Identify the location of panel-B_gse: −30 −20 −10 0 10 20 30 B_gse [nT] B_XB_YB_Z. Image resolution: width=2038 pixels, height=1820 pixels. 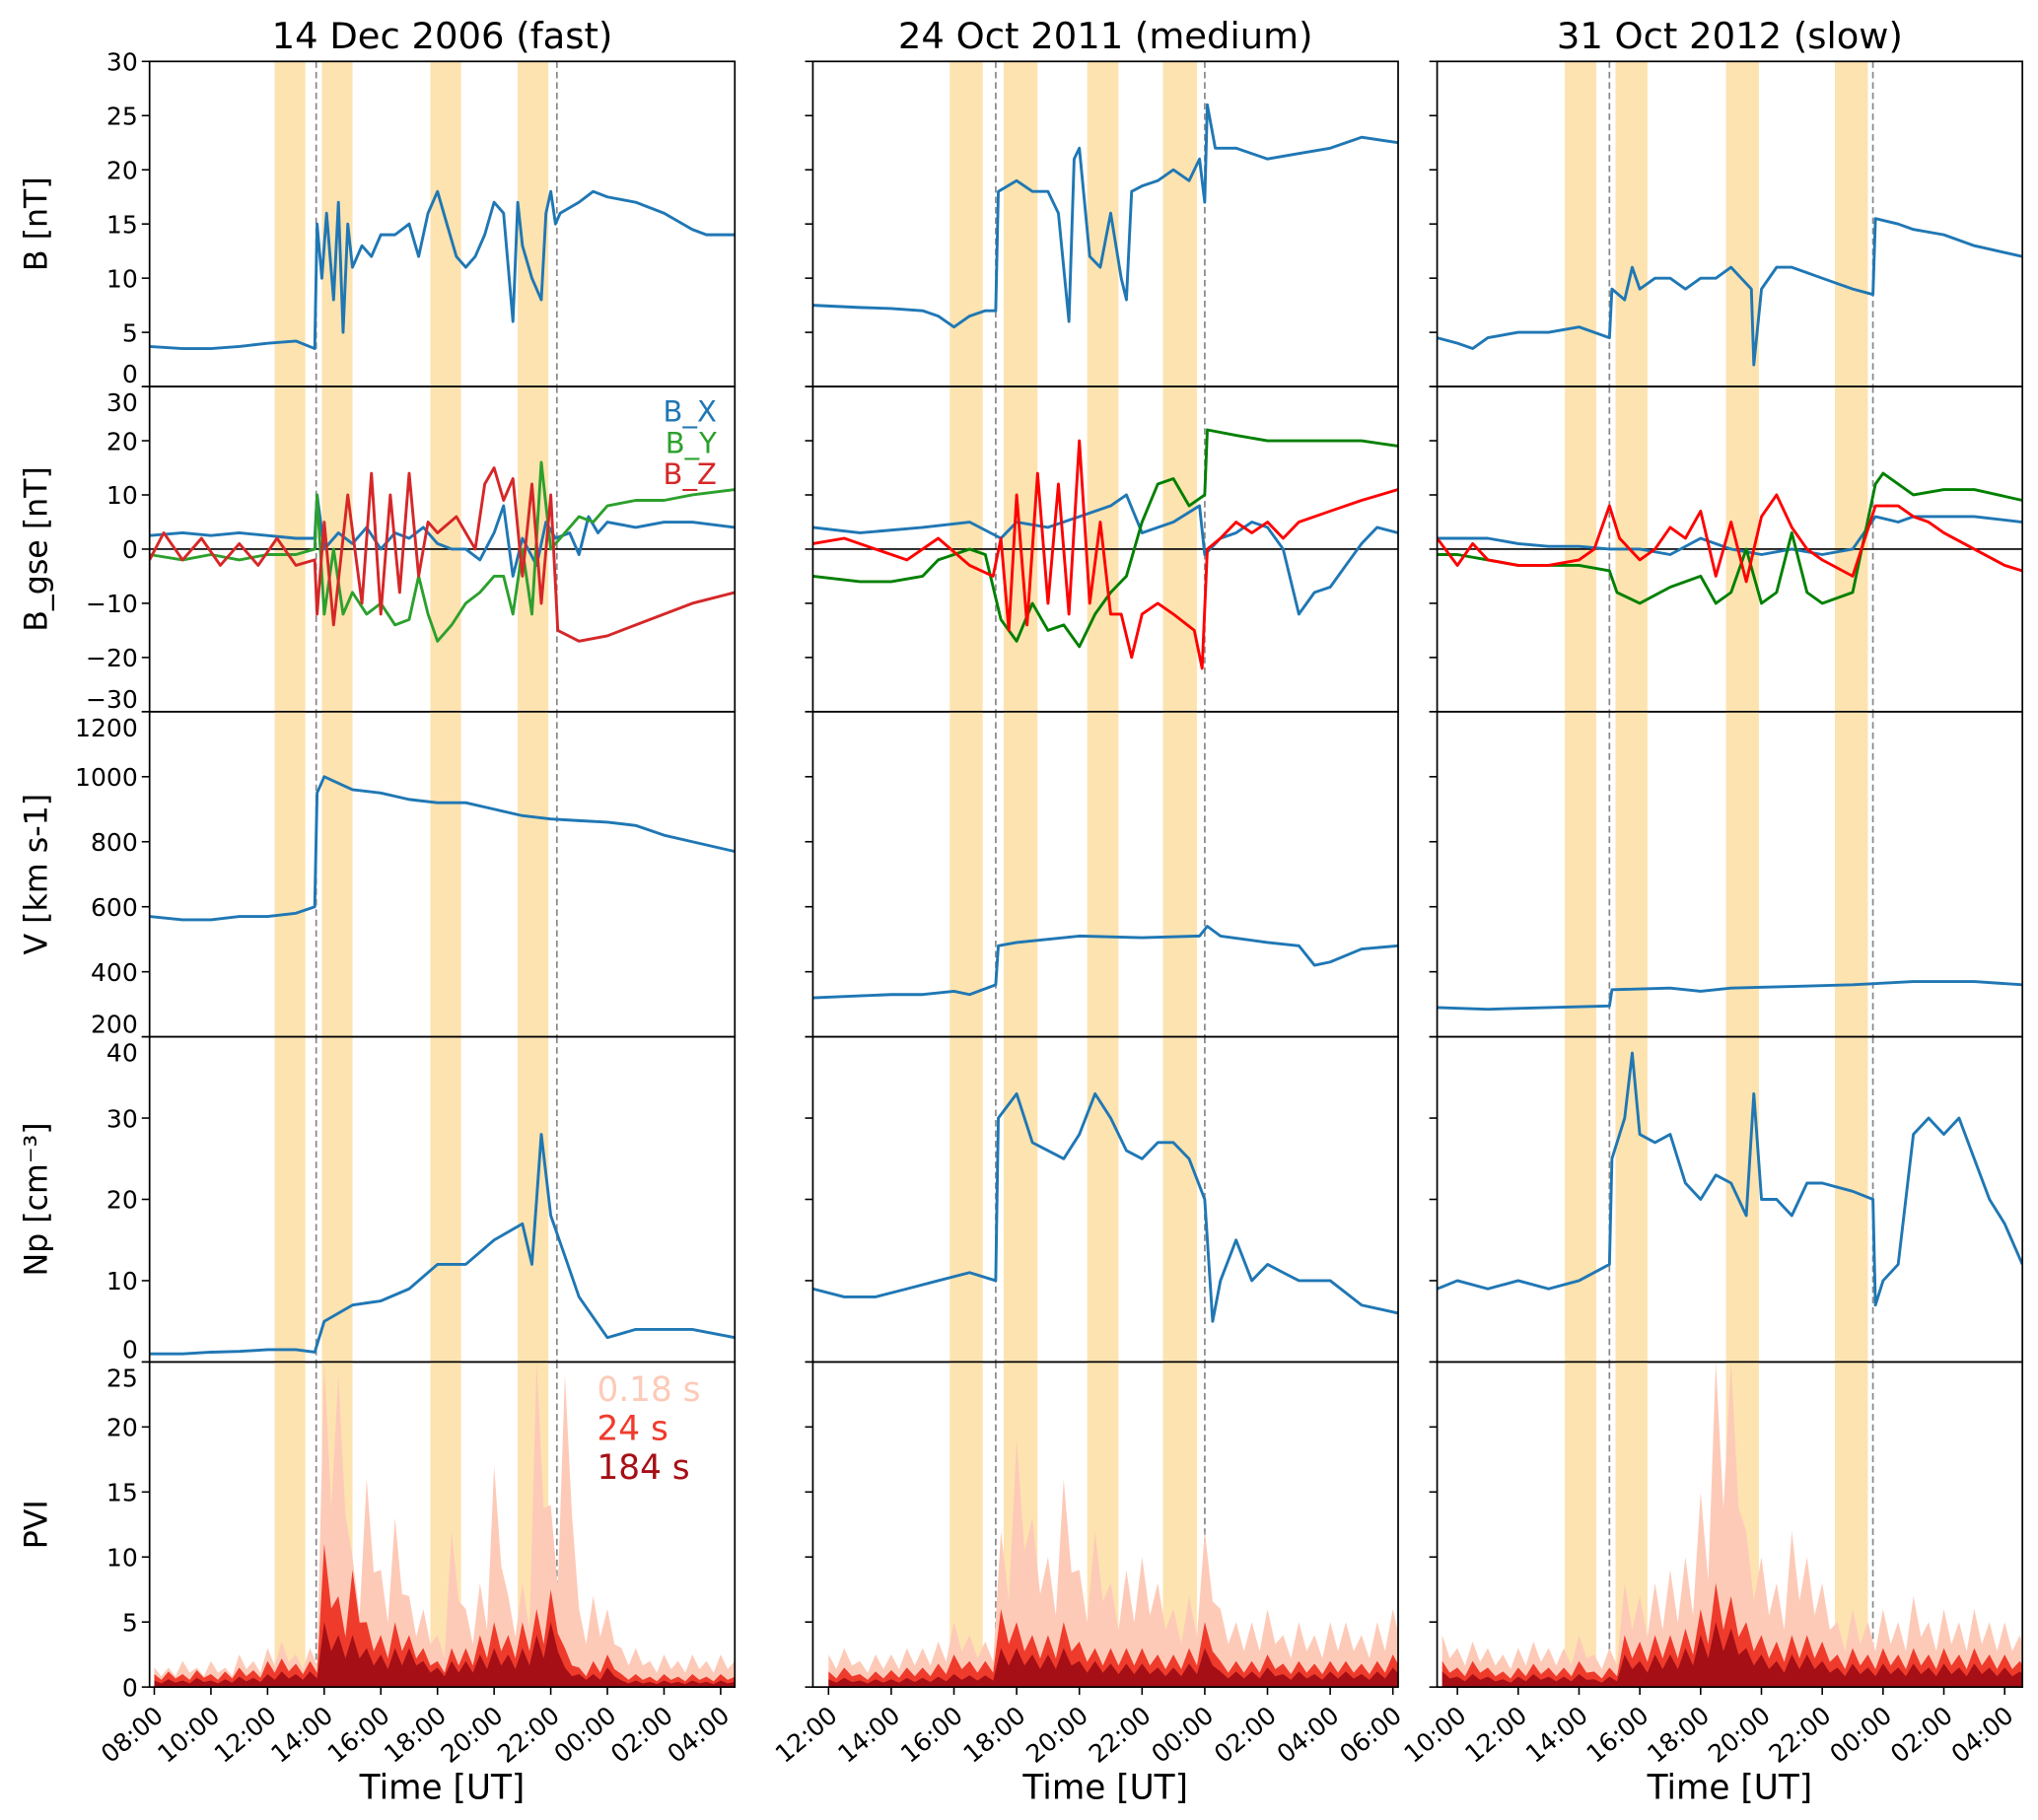
(378, 549).